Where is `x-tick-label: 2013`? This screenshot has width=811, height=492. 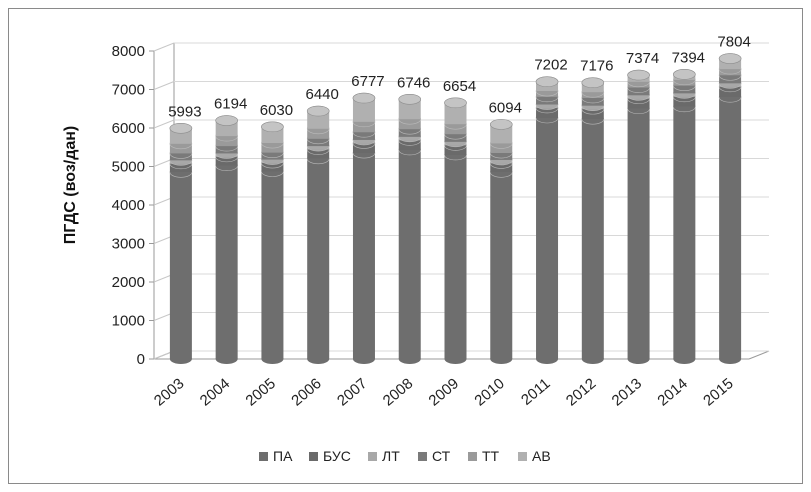
x-tick-label: 2013 is located at coordinates (627, 392).